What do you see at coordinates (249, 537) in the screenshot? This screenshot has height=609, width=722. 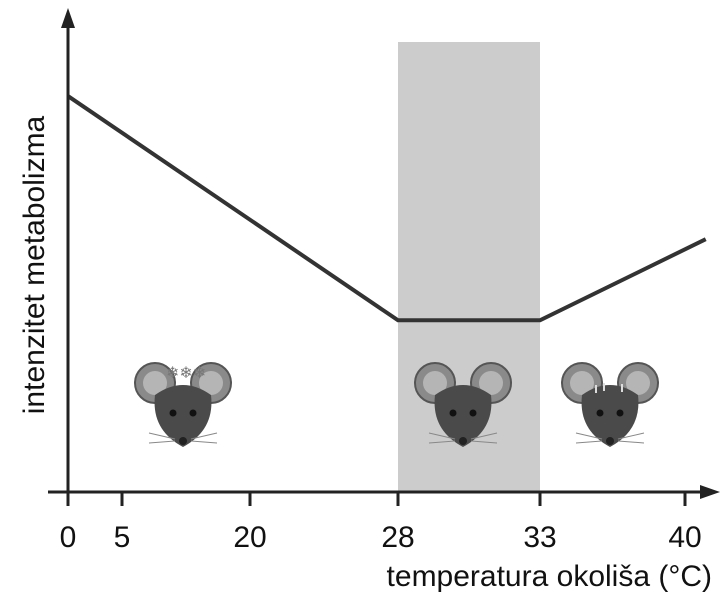 I see `x-tick-label: 20` at bounding box center [249, 537].